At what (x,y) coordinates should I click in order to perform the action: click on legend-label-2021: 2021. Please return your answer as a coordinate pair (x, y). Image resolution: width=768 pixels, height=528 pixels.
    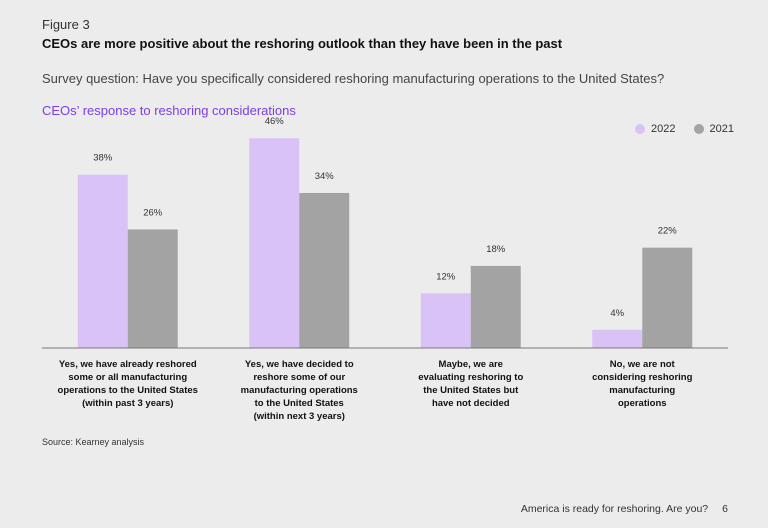
    Looking at the image, I should click on (721, 129).